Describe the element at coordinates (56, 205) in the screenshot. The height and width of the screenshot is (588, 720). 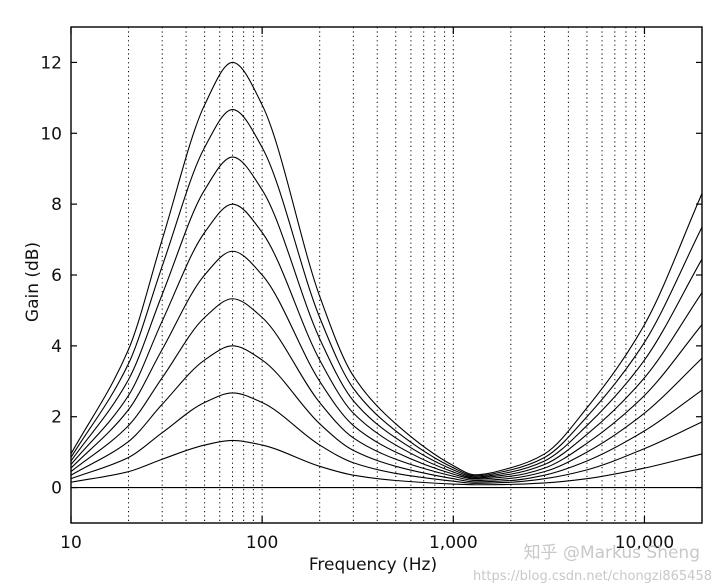
I see `y-tick-label: 8` at that location.